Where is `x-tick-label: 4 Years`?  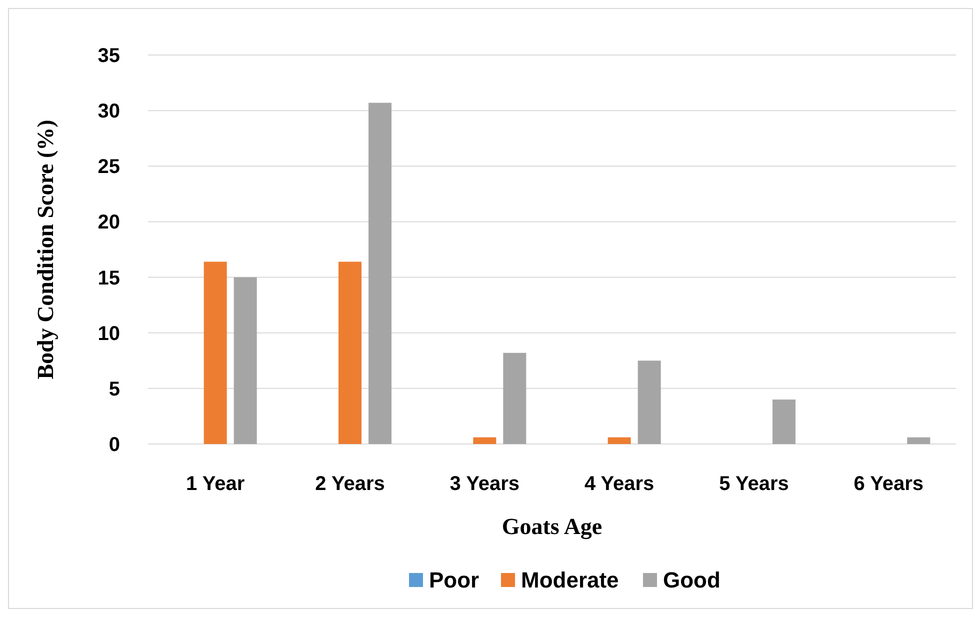 x-tick-label: 4 Years is located at coordinates (619, 484).